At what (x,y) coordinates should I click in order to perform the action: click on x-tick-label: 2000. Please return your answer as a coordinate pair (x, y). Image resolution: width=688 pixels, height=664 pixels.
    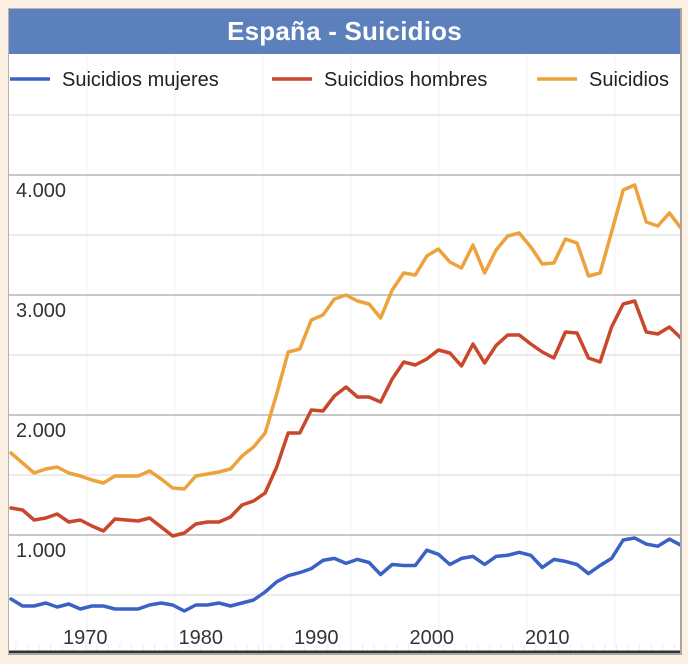
    Looking at the image, I should click on (432, 638).